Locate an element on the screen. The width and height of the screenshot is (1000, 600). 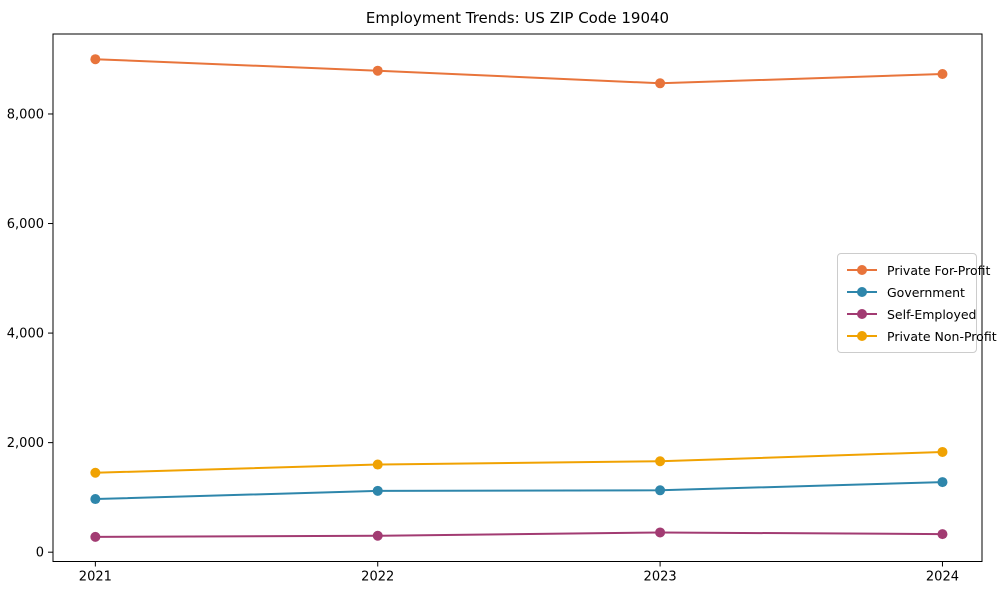
x-tick-label: 2023 is located at coordinates (660, 577).